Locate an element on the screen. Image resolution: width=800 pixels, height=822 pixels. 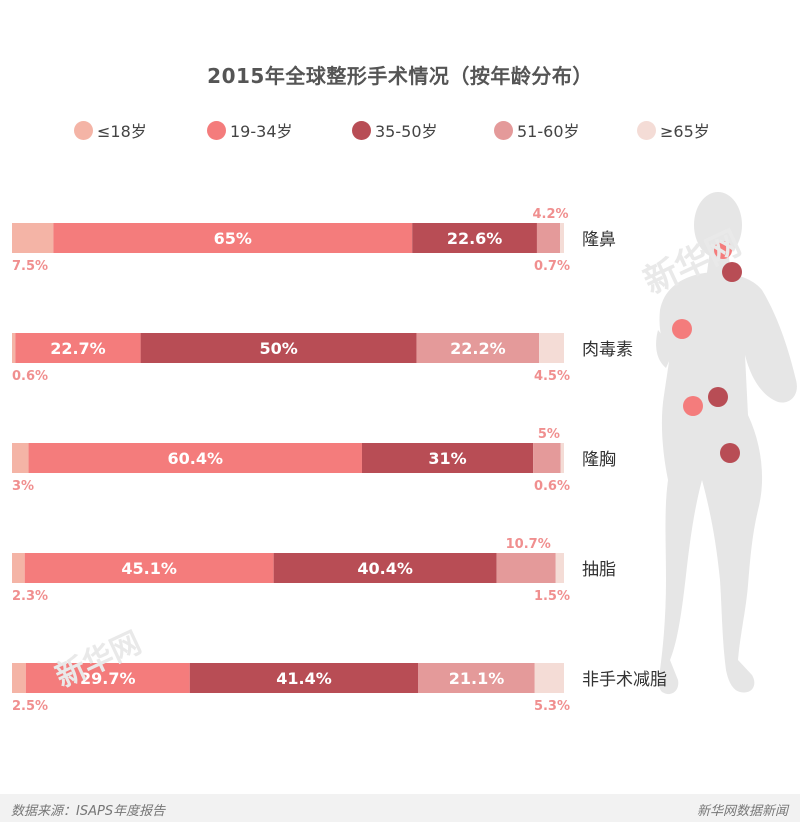
data-label: 22.2% is located at coordinates (478, 348).